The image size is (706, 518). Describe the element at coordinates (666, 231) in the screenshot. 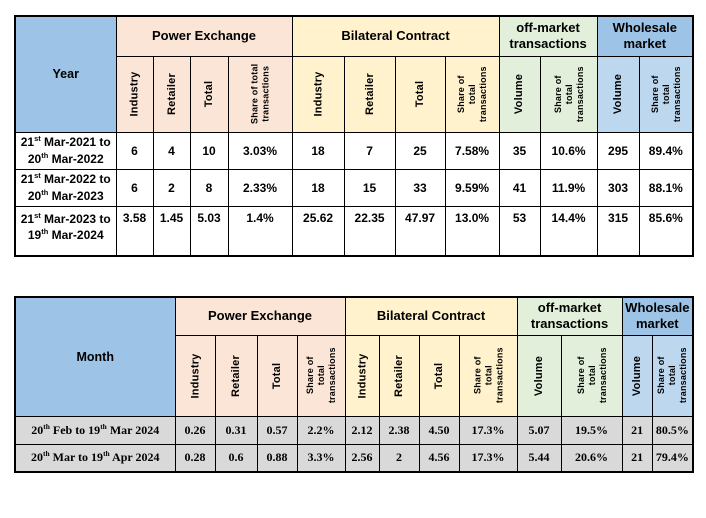

I see `data-cell: 85.6%` at that location.